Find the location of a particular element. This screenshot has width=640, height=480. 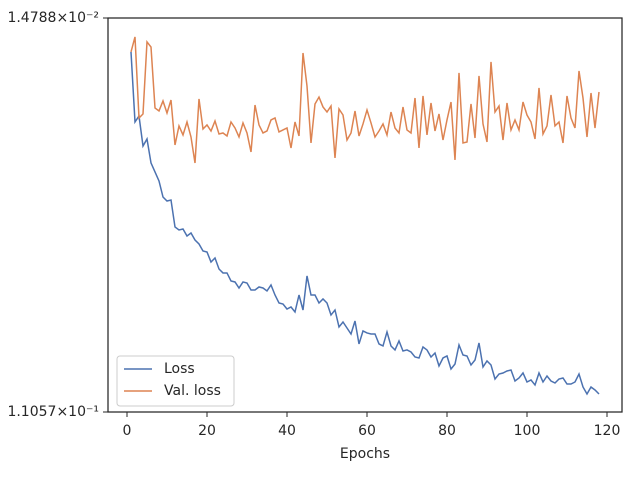

x-tick-label: 20 is located at coordinates (207, 431).